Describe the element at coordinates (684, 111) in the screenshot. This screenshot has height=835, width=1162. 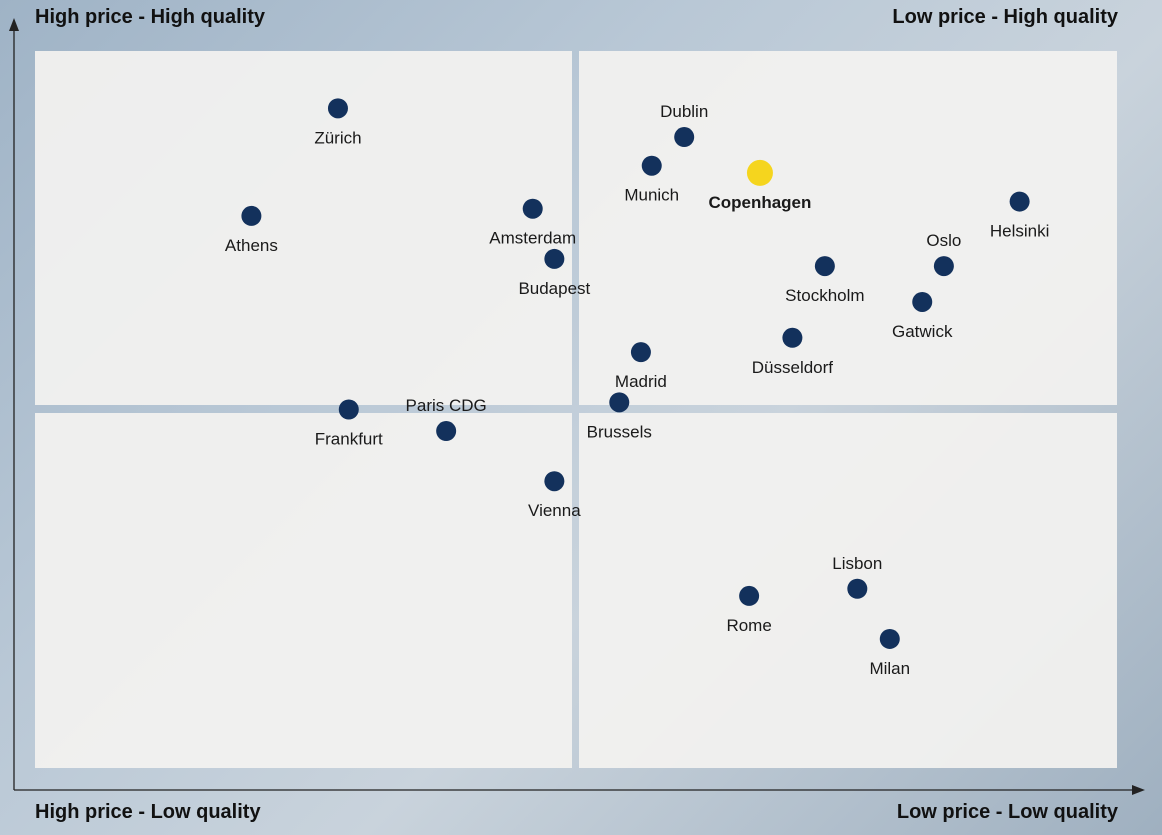
I see `point-label-dublin: Dublin` at that location.